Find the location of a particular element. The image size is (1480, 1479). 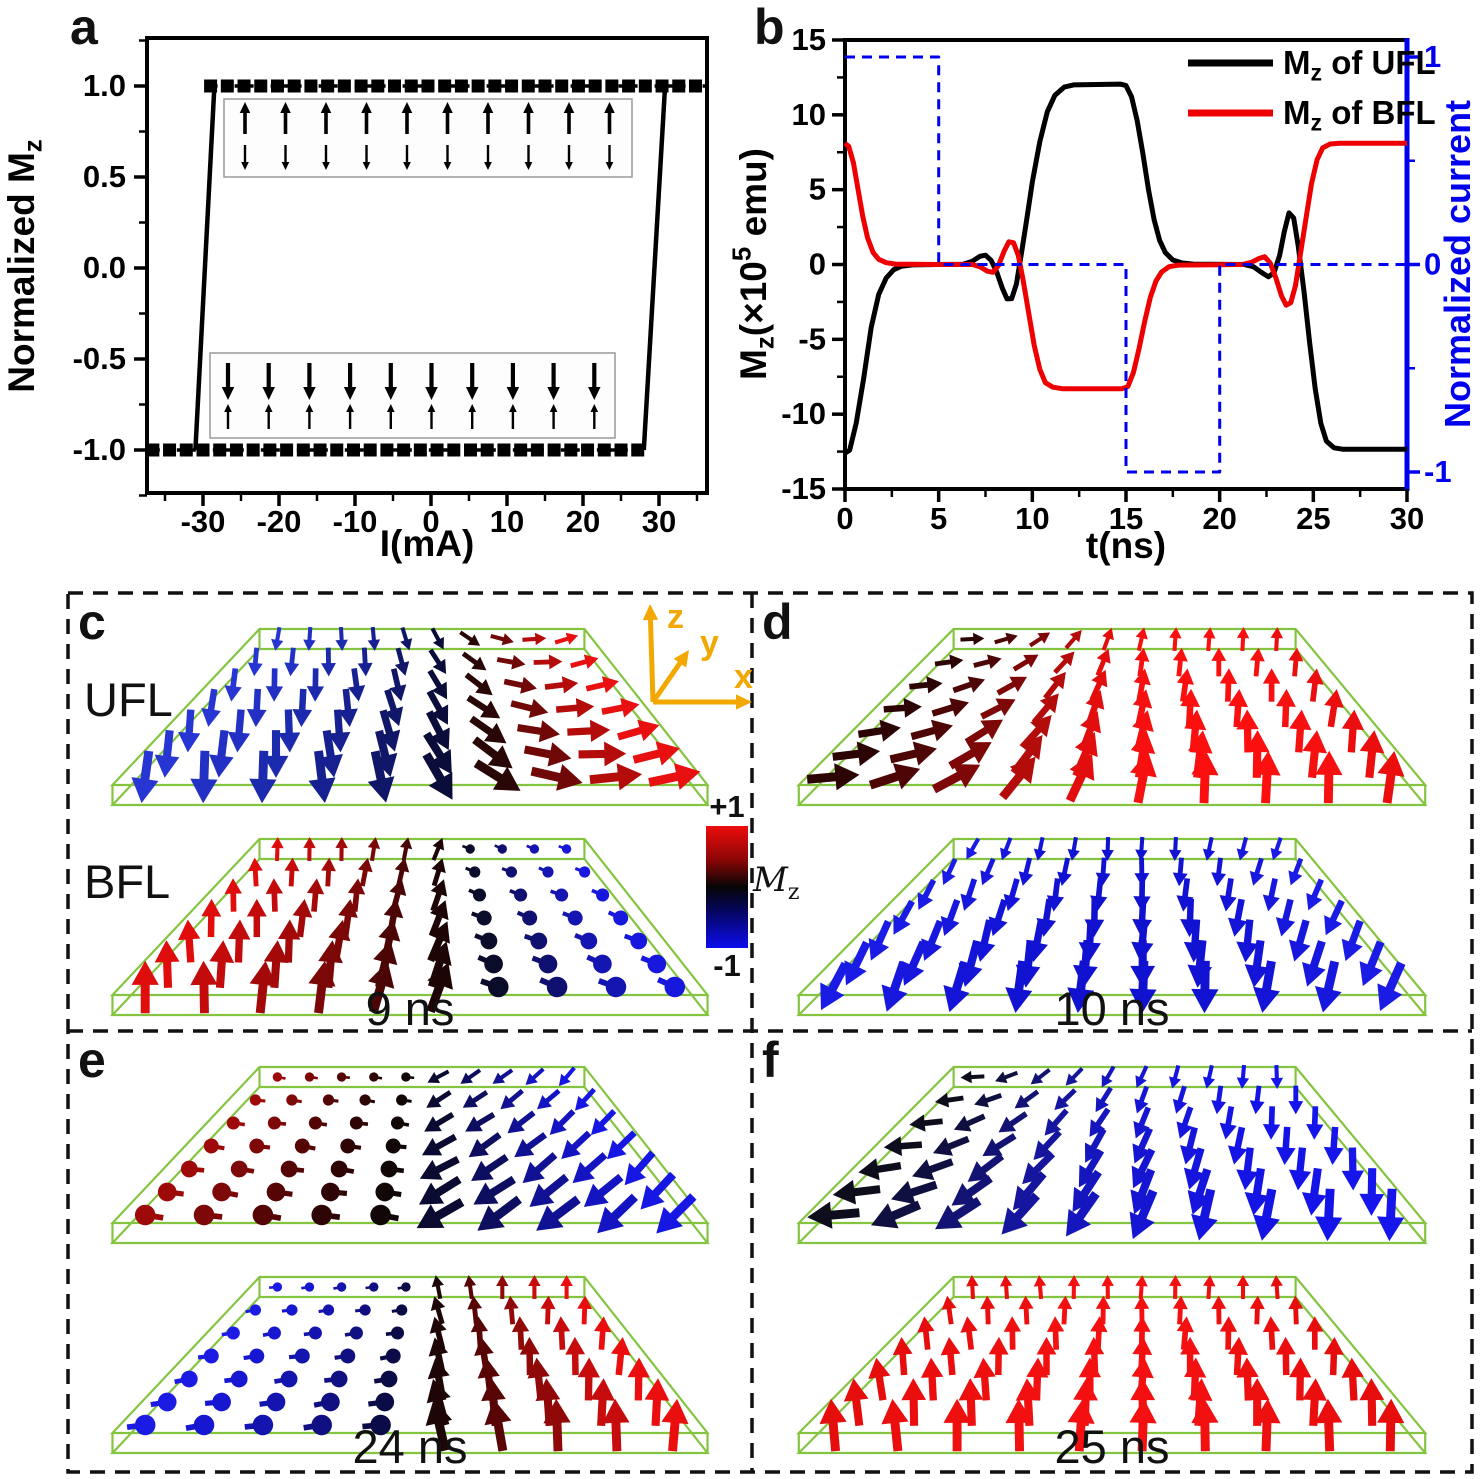

layer-label-ufl: UFL is located at coordinates (128, 699).